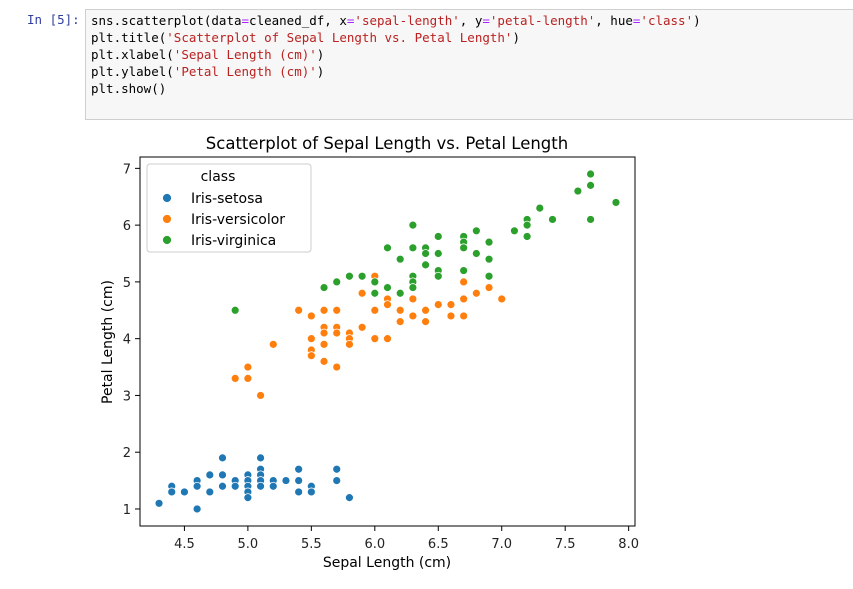 Image resolution: width=853 pixels, height=589 pixels. I want to click on x-tick-label: 6.0, so click(374, 544).